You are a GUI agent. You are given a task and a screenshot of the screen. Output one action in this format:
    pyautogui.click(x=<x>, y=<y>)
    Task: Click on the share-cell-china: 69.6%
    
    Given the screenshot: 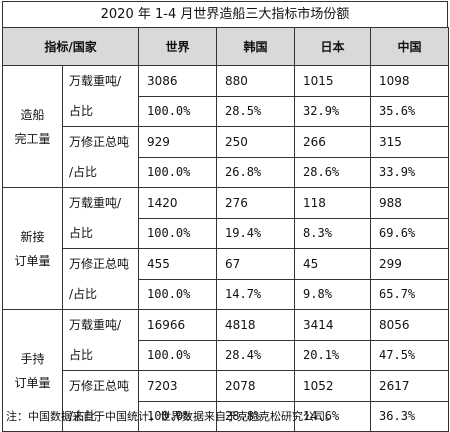 What is the action you would take?
    pyautogui.click(x=410, y=233)
    